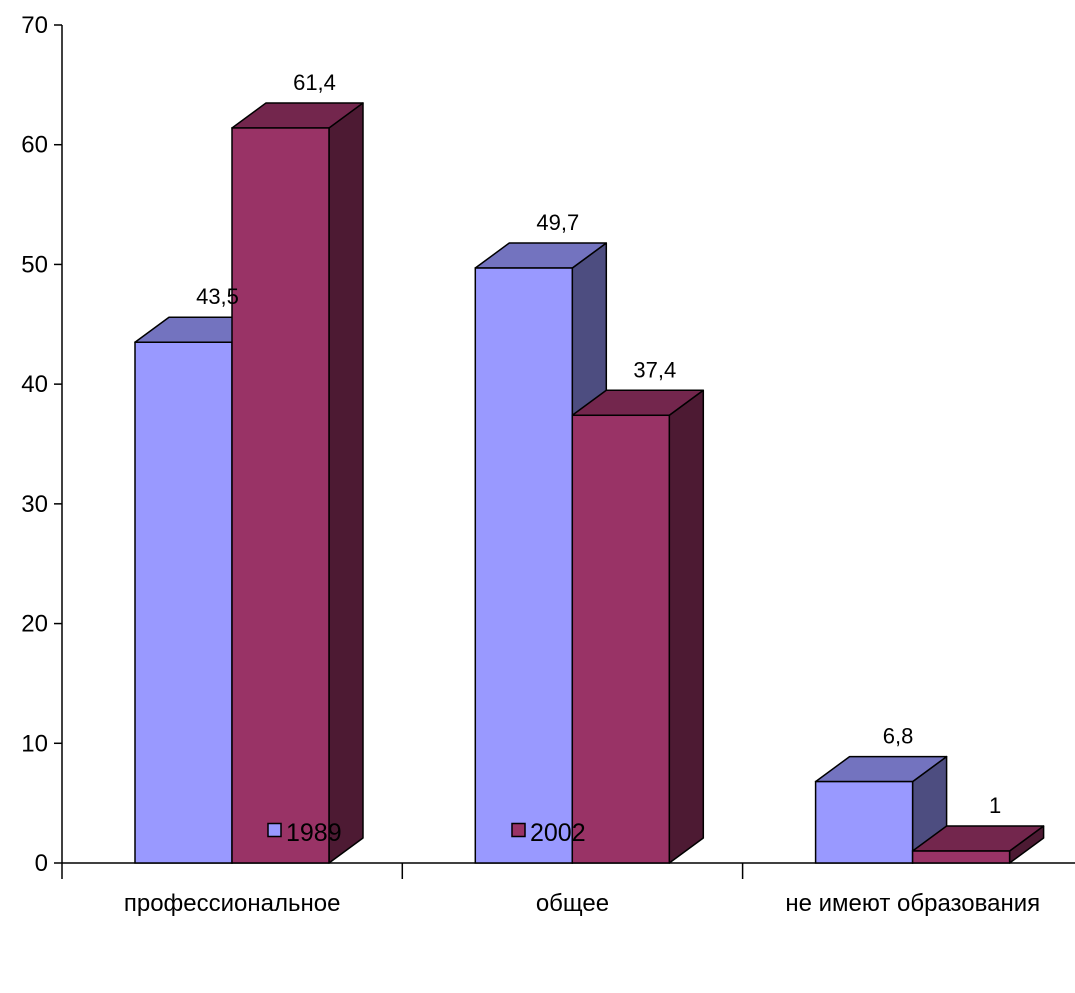  Describe the element at coordinates (217, 296) in the screenshot. I see `data-label: 43,5` at that location.